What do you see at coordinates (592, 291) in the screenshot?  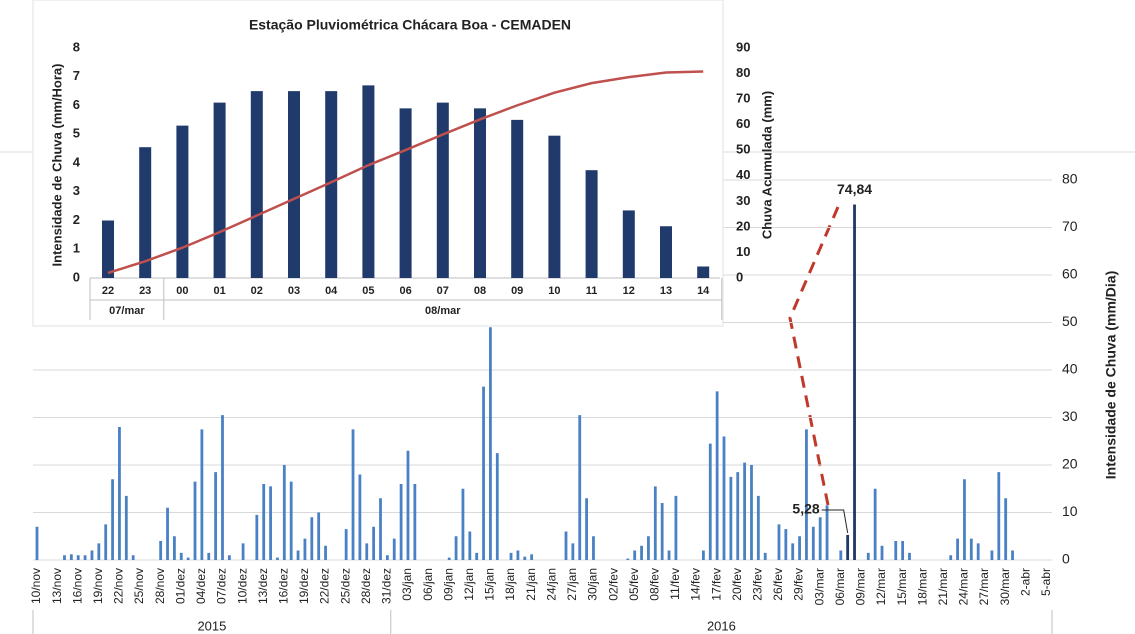 I see `x-tick-label: 11` at bounding box center [592, 291].